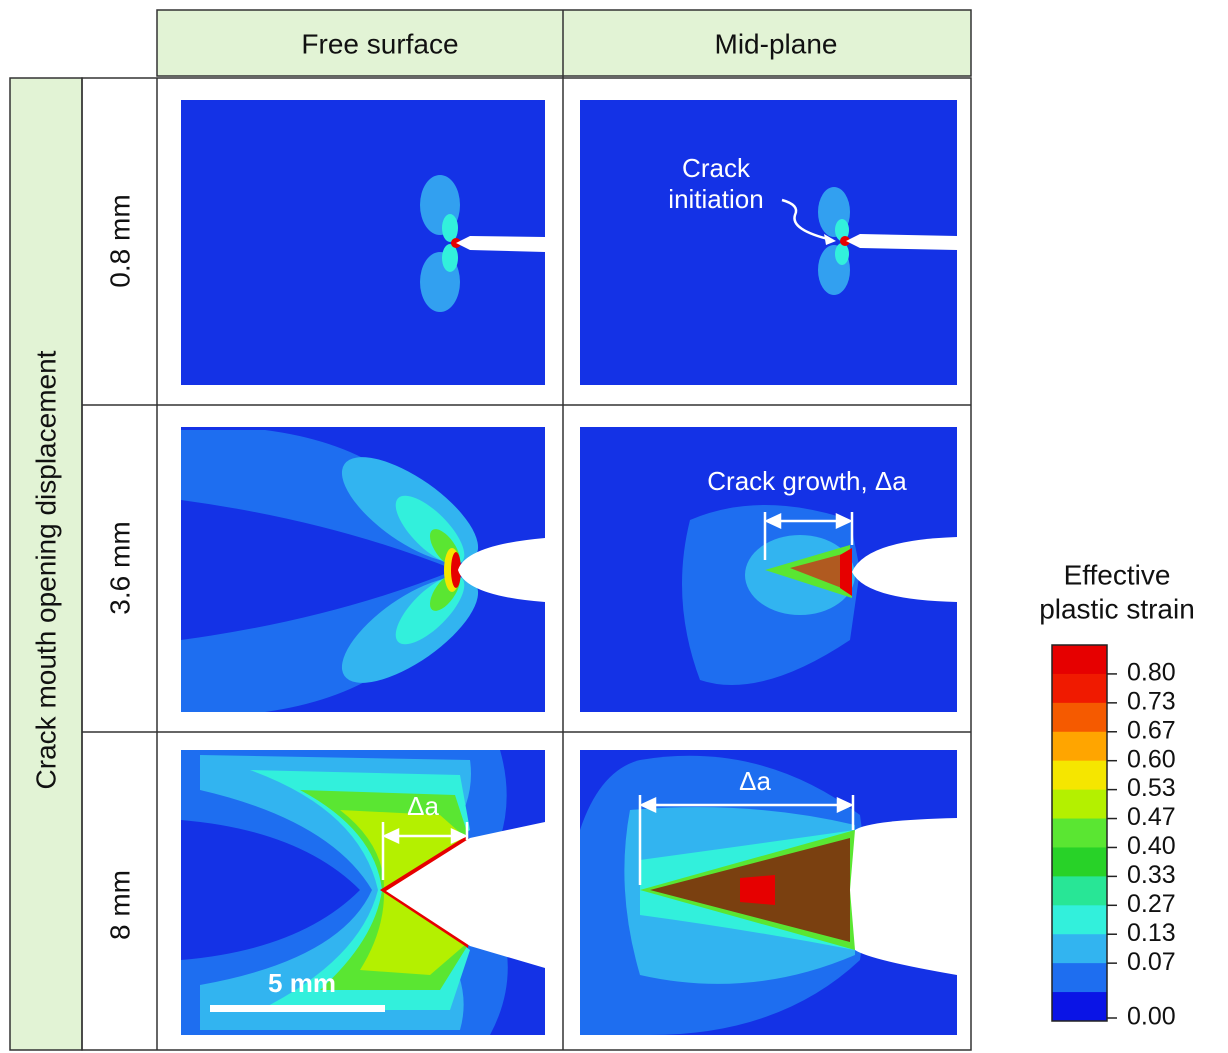 The image size is (1228, 1053). I want to click on row-axis-title: Crack mouth opening displacement, so click(45, 569).